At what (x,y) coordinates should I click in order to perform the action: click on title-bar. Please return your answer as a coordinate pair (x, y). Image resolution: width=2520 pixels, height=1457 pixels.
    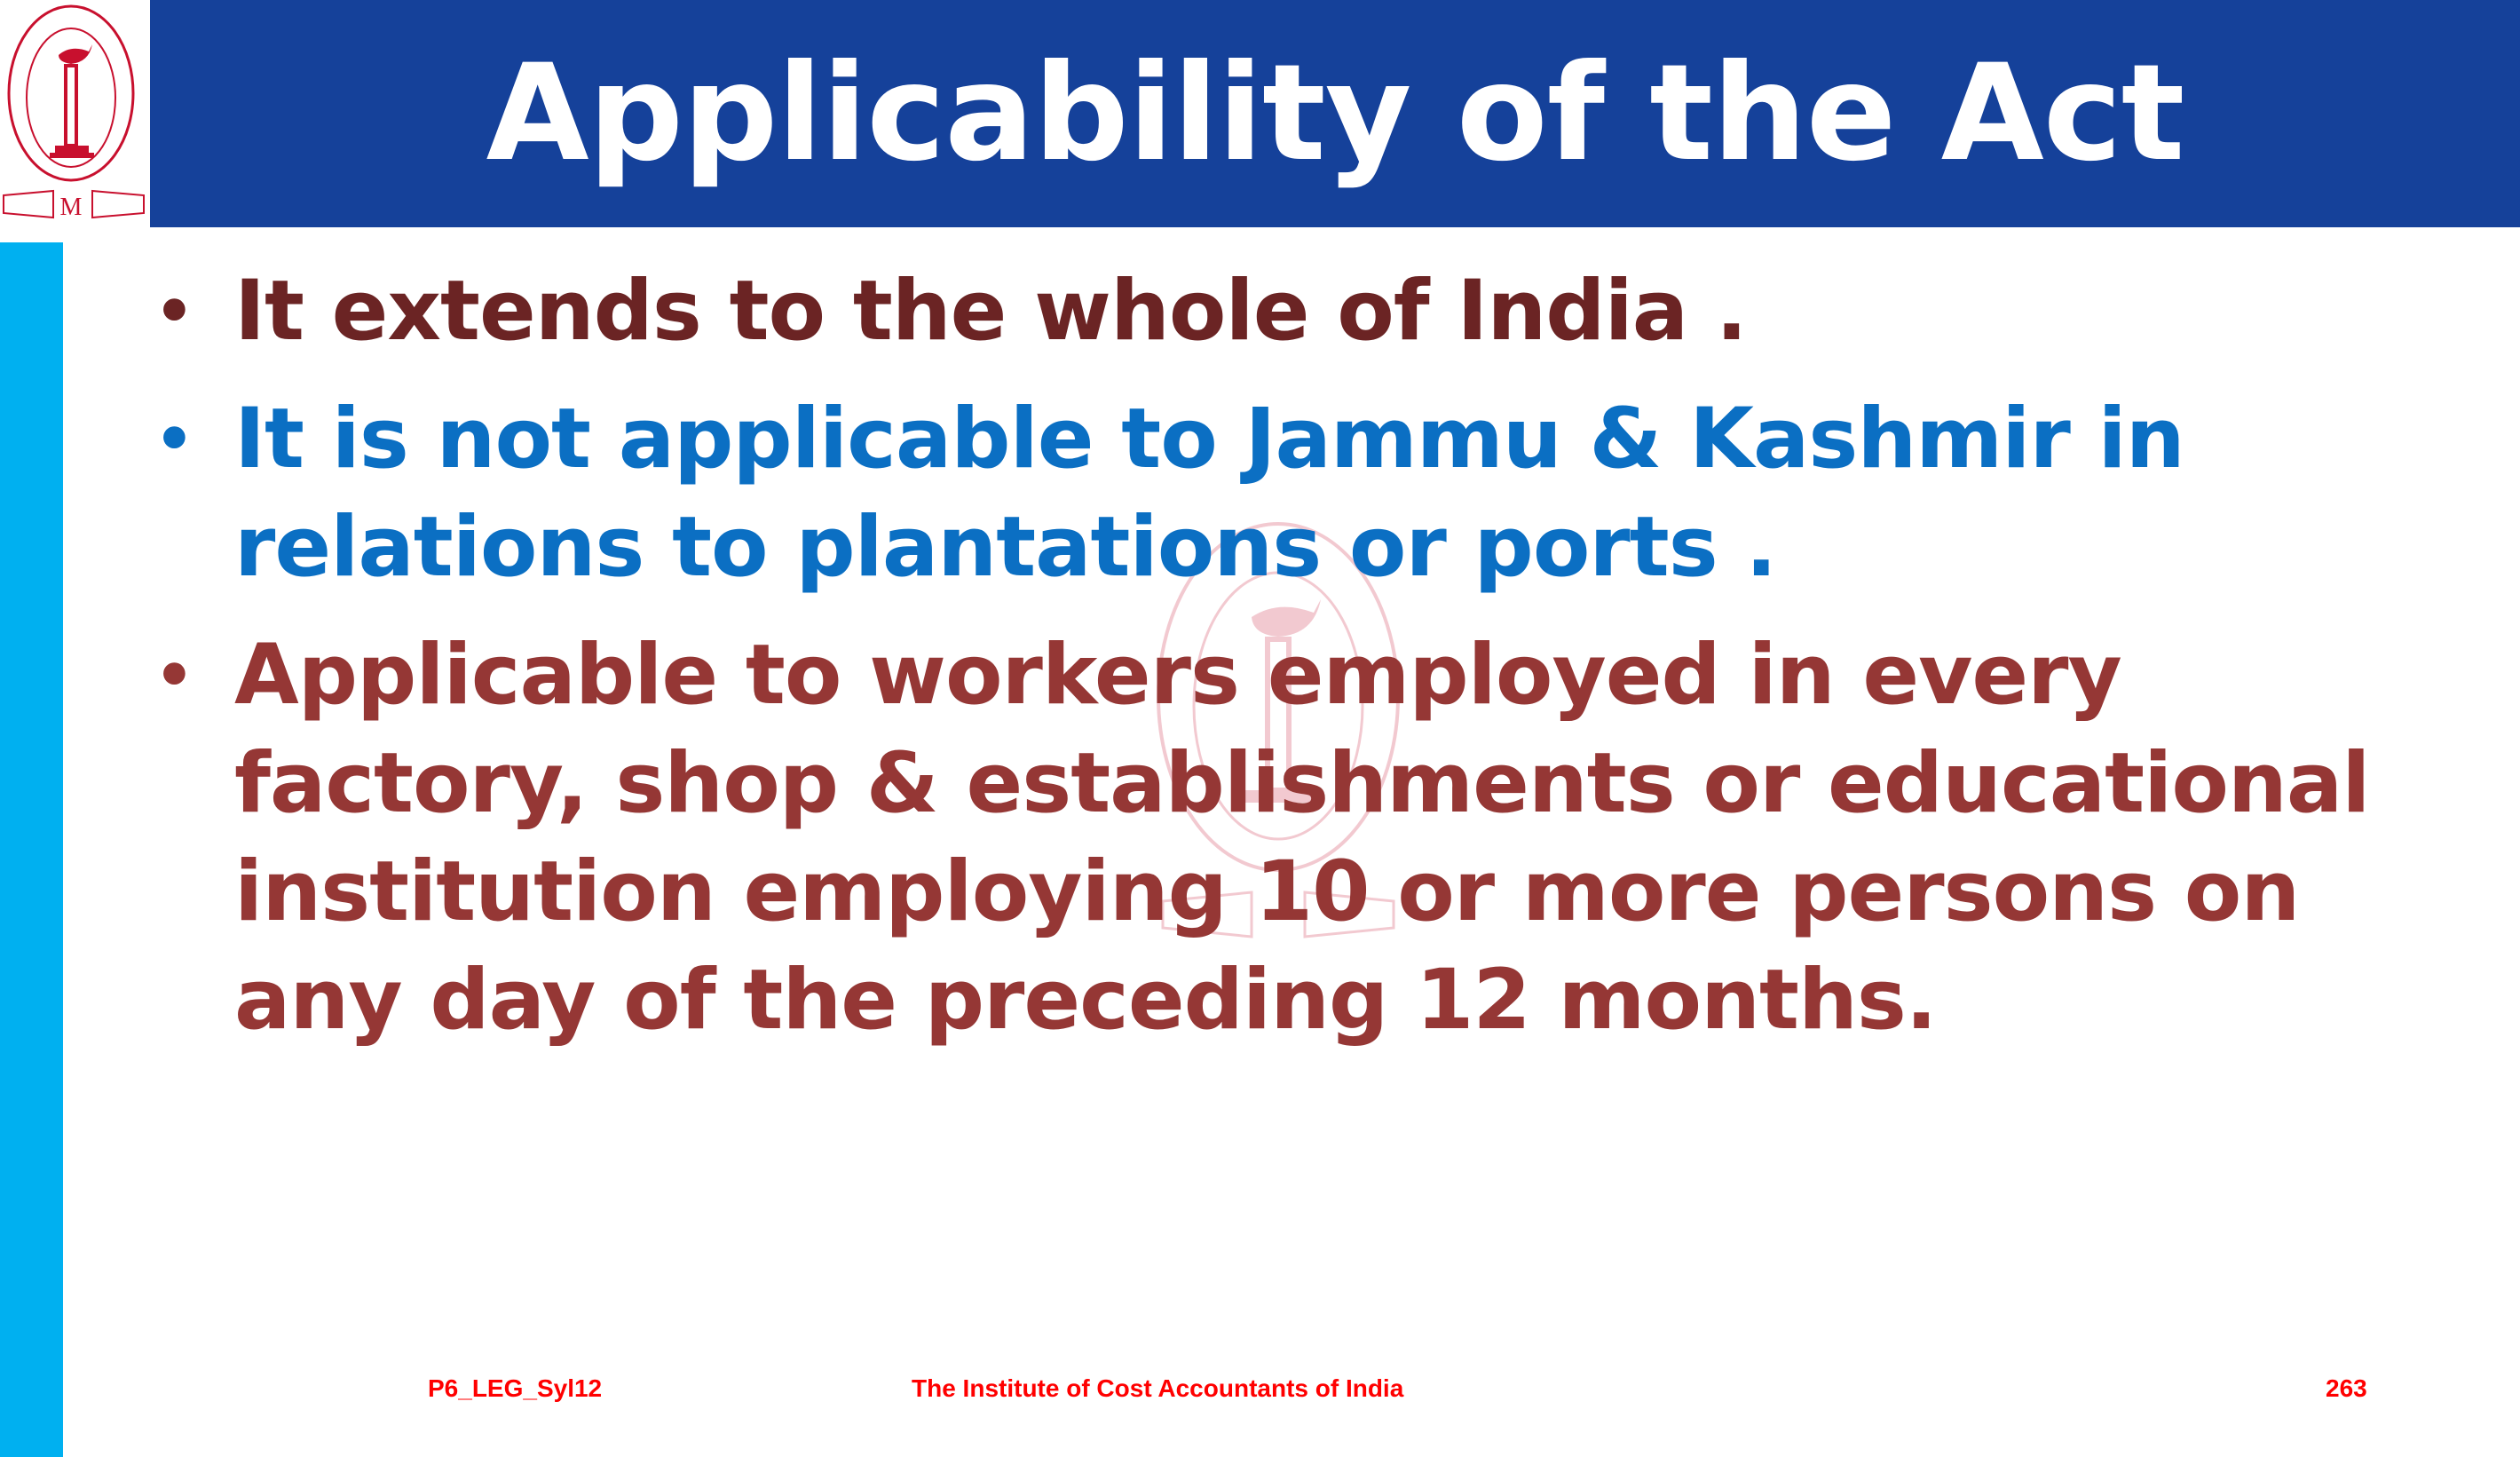
    Looking at the image, I should click on (1335, 113).